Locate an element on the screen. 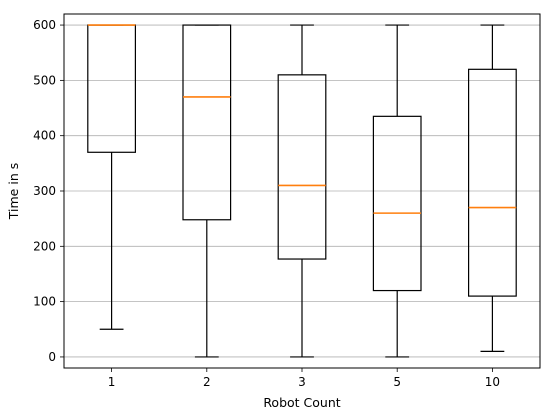 This screenshot has width=550, height=417. y-tick-label: 200 is located at coordinates (44, 246).